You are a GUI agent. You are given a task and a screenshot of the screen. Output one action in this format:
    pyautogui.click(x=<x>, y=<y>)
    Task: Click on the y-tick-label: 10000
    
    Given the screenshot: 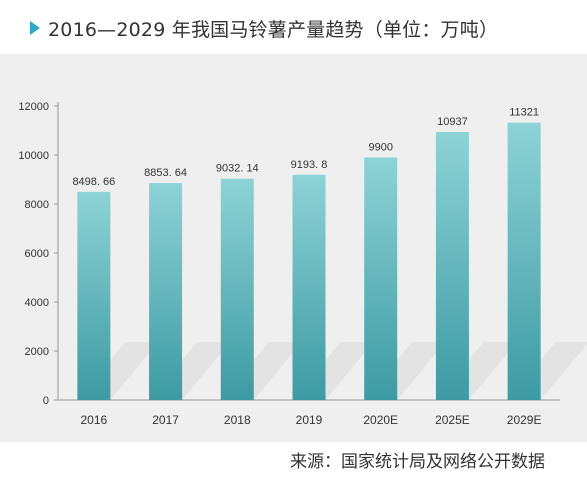 What is the action you would take?
    pyautogui.click(x=33, y=156)
    